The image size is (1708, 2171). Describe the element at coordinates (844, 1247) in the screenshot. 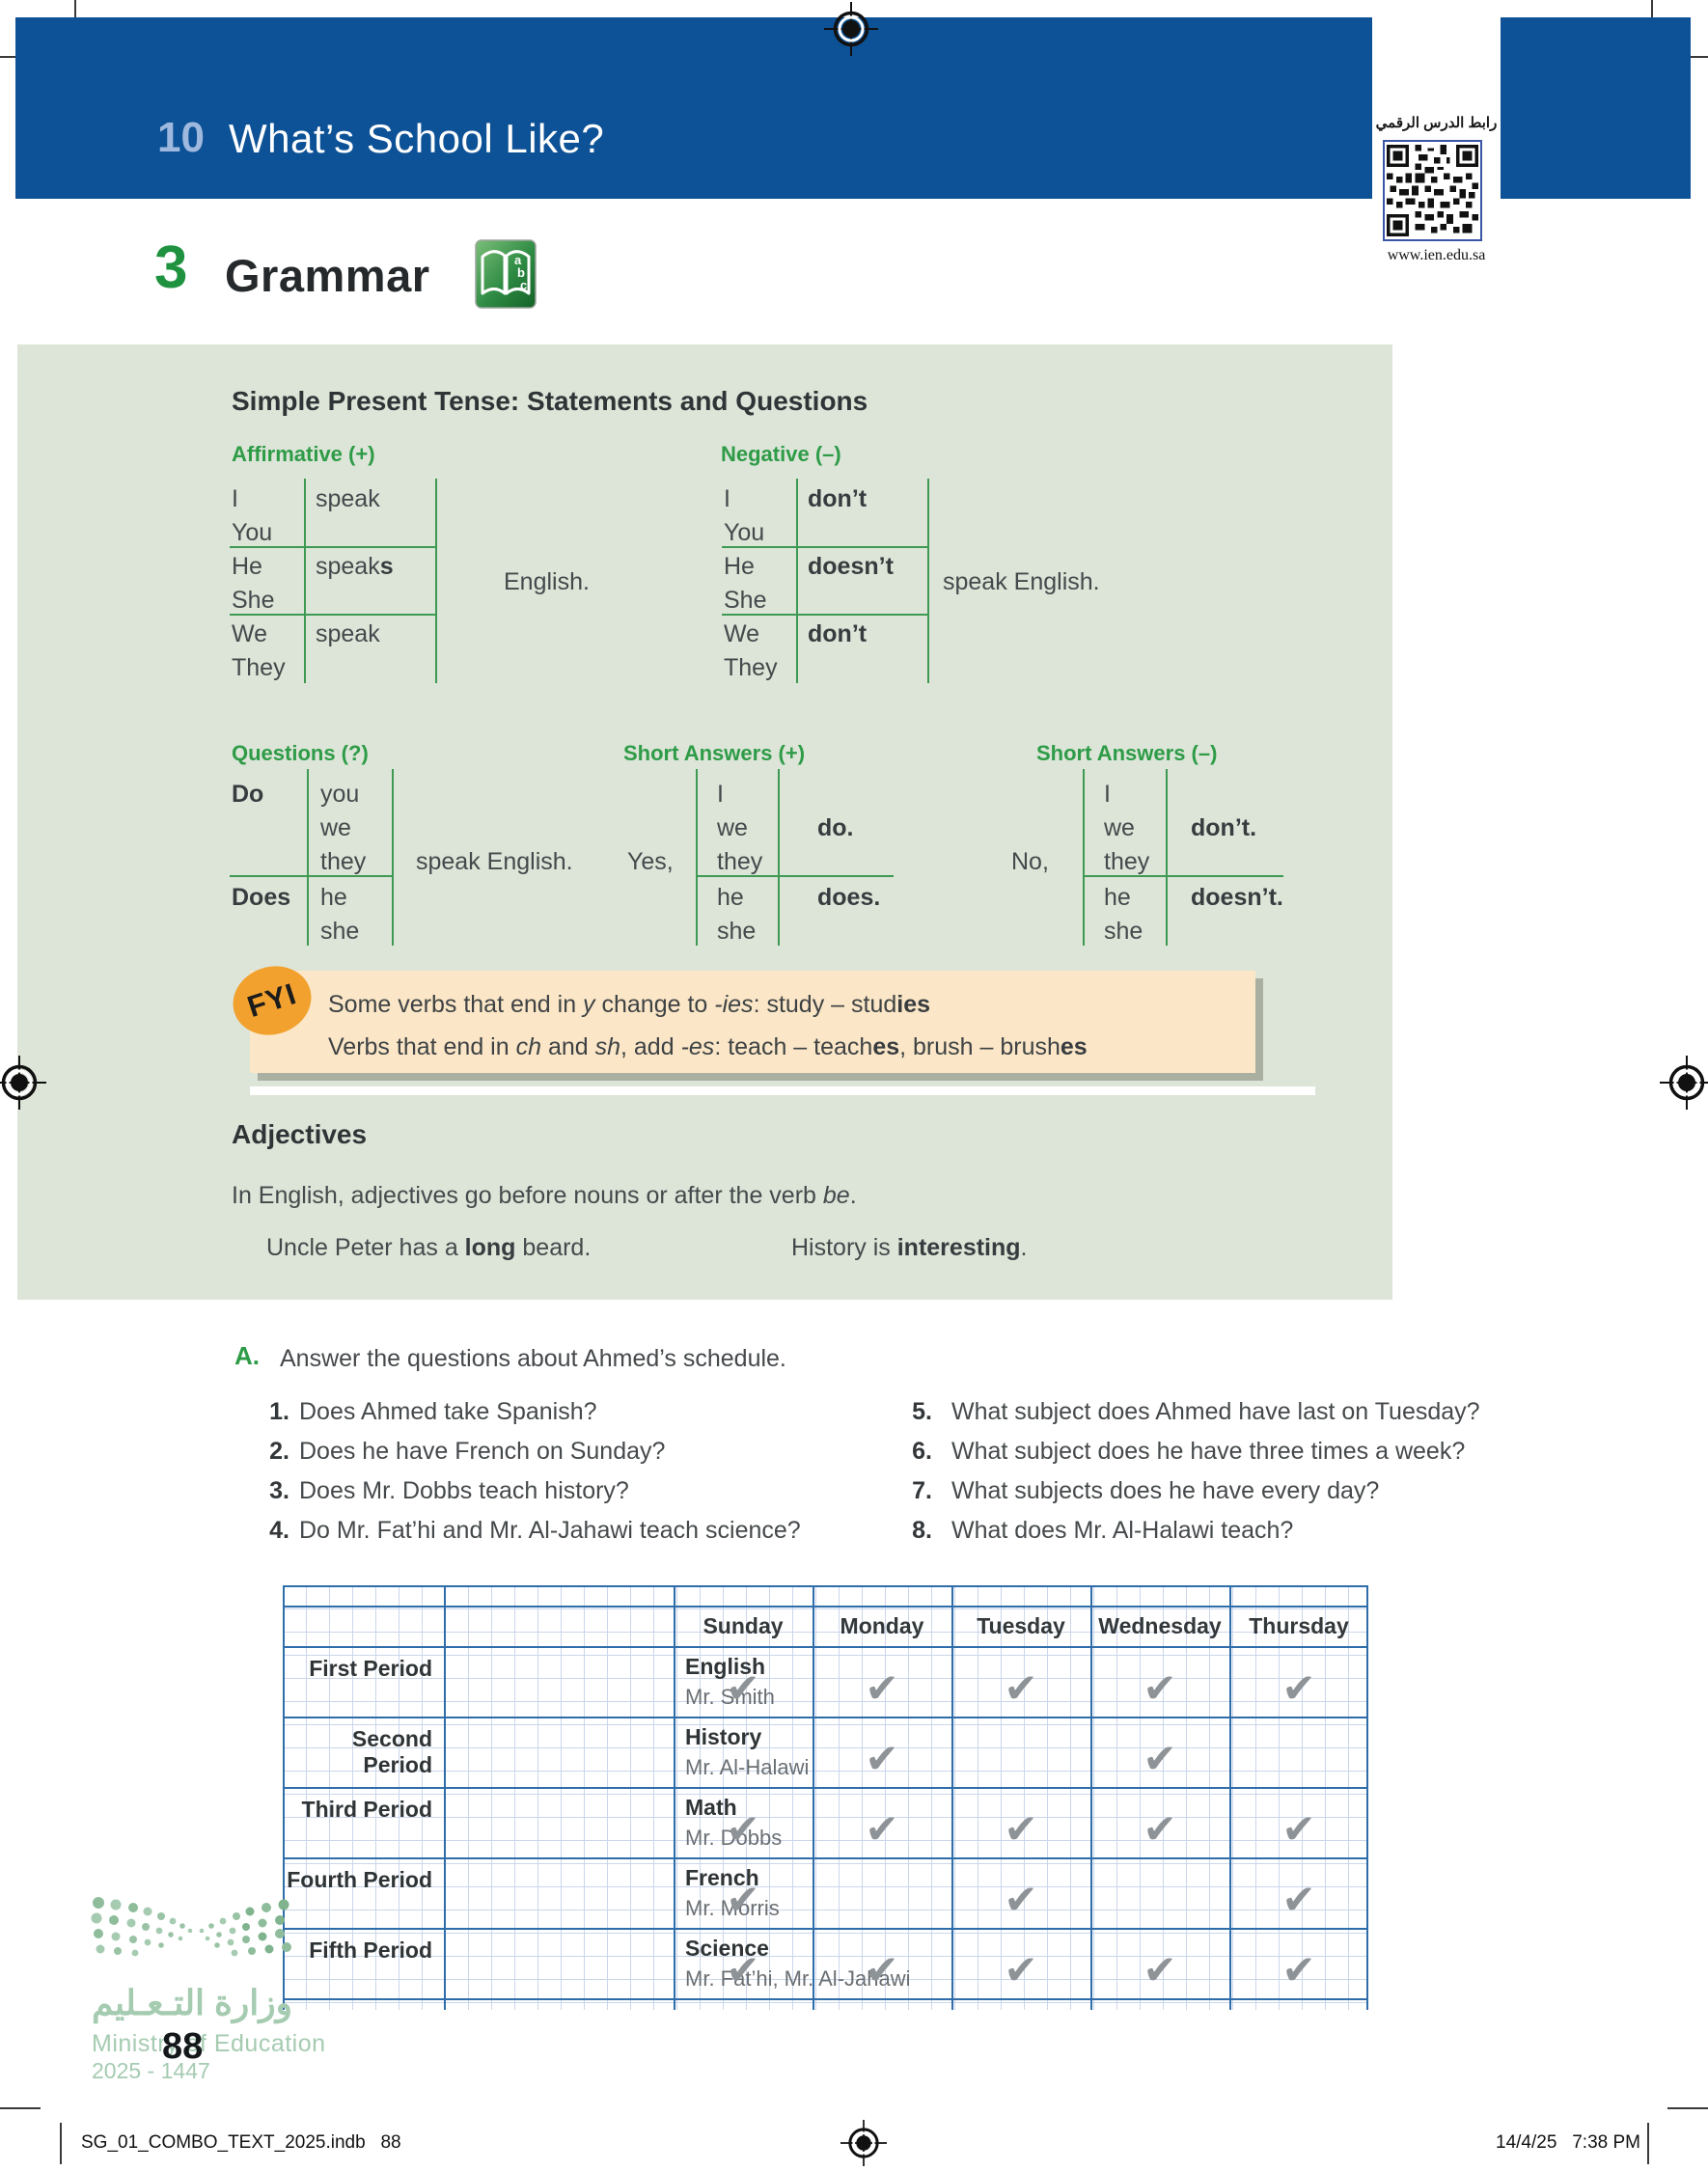

I see `text: History is` at that location.